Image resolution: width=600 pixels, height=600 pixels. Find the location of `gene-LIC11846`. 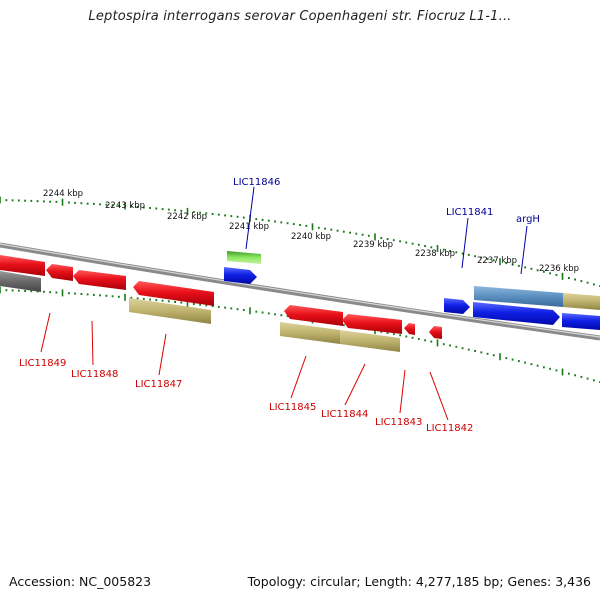

gene-LIC11846 is located at coordinates (244, 257).